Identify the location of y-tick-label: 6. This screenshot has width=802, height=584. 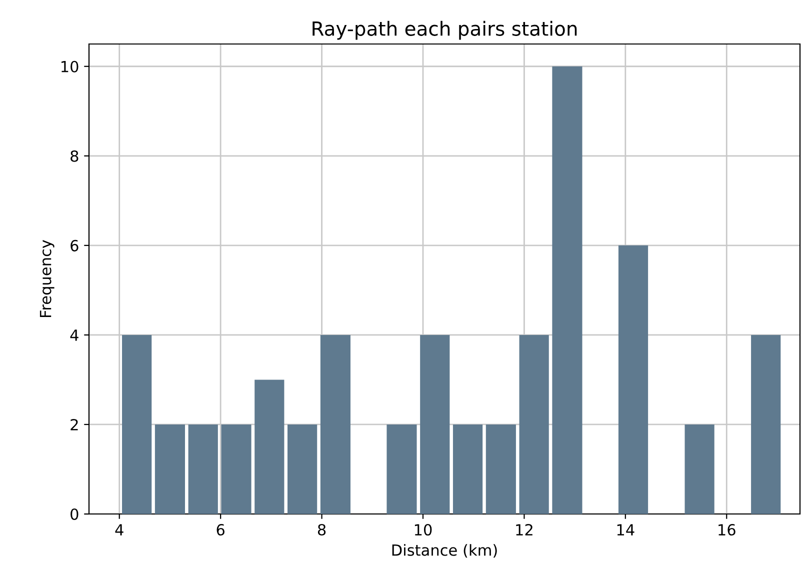
(74, 246).